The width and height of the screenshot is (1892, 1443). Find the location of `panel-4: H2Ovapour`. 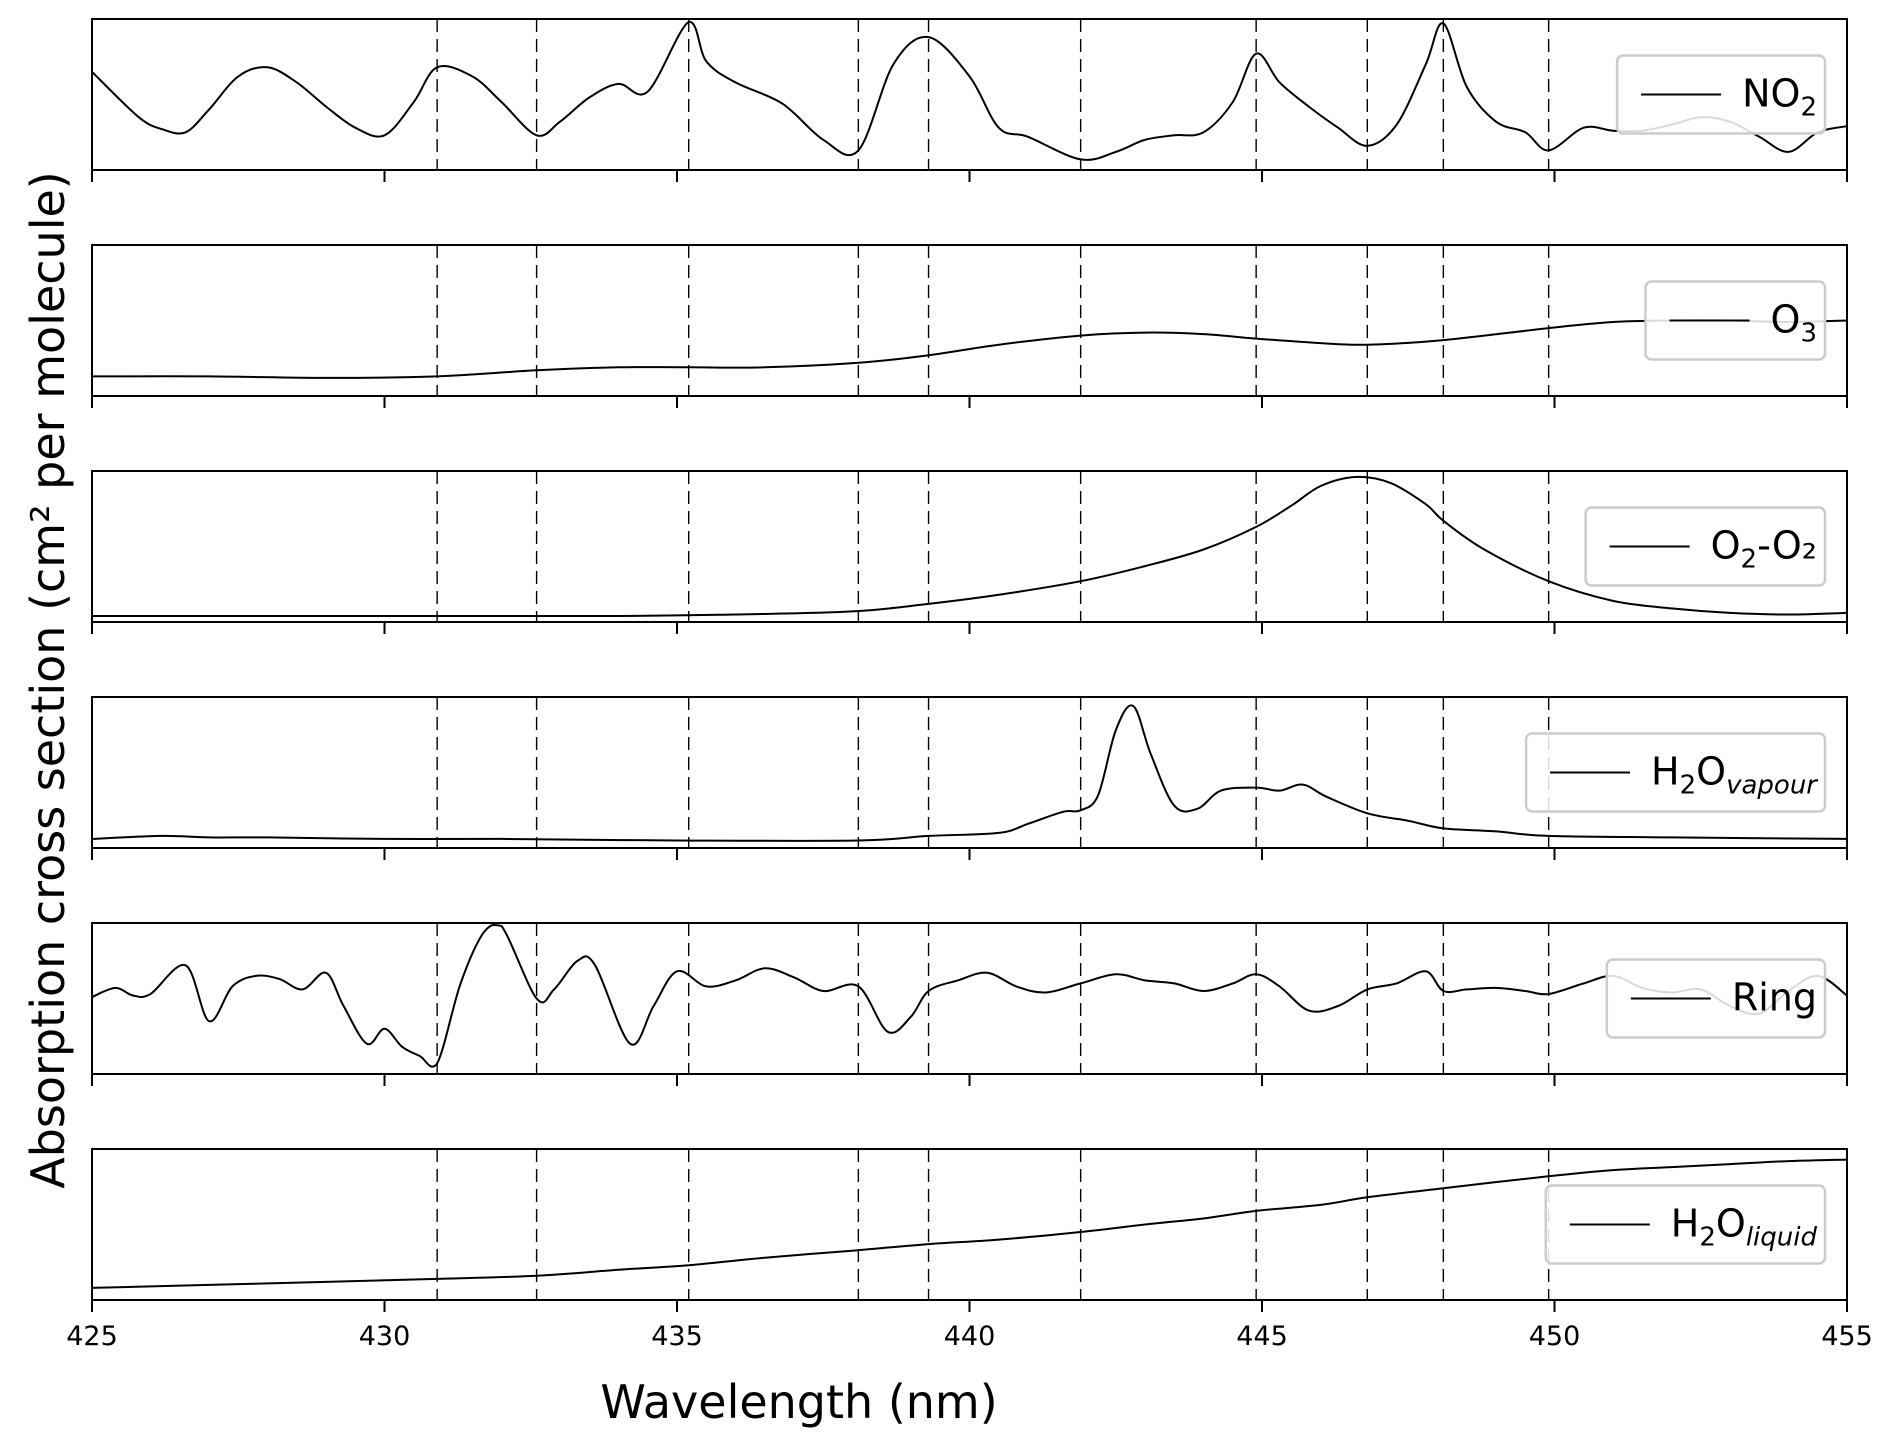

panel-4: H2Ovapour is located at coordinates (969, 778).